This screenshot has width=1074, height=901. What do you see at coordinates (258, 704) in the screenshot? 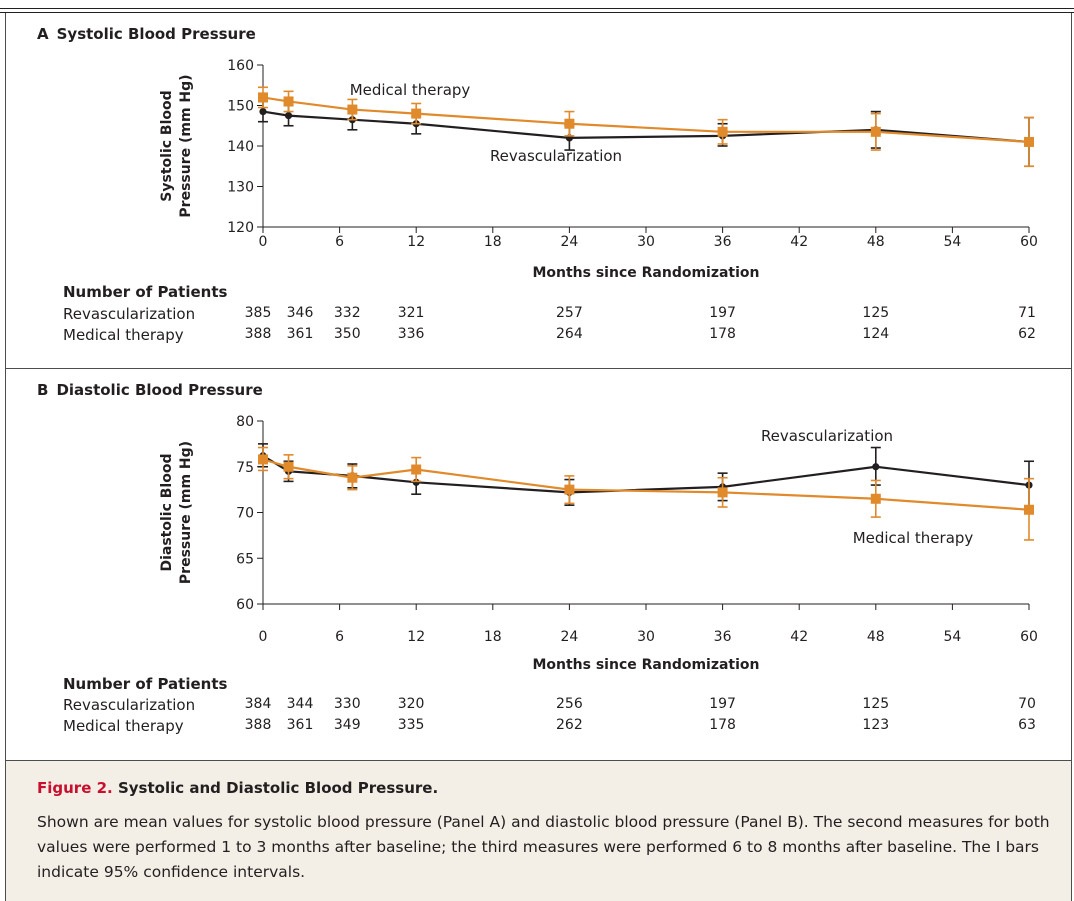
I see `panel-b-patient-count: 384` at bounding box center [258, 704].